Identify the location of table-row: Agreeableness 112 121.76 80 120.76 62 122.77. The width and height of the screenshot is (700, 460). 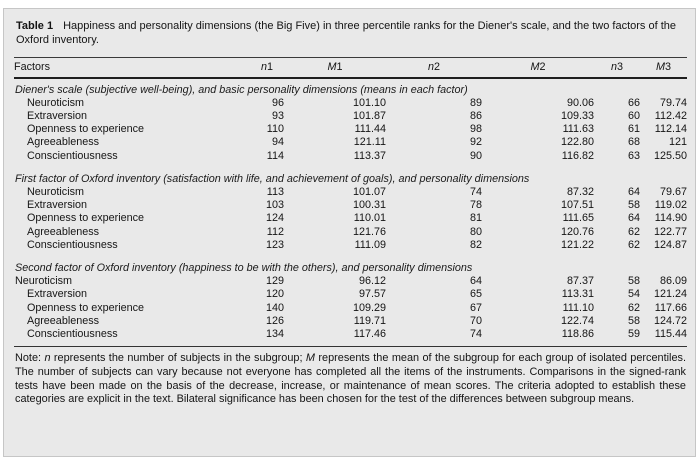
(350, 232).